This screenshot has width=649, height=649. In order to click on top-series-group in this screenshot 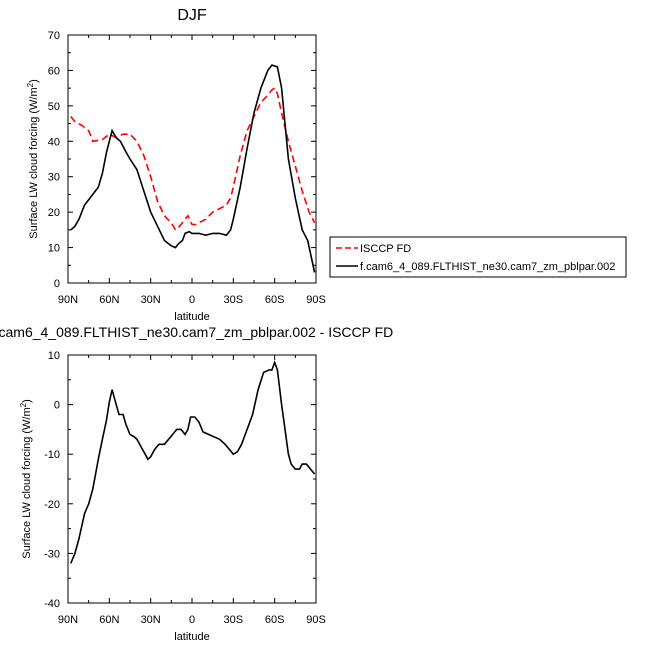, I will do `click(193, 168)`.